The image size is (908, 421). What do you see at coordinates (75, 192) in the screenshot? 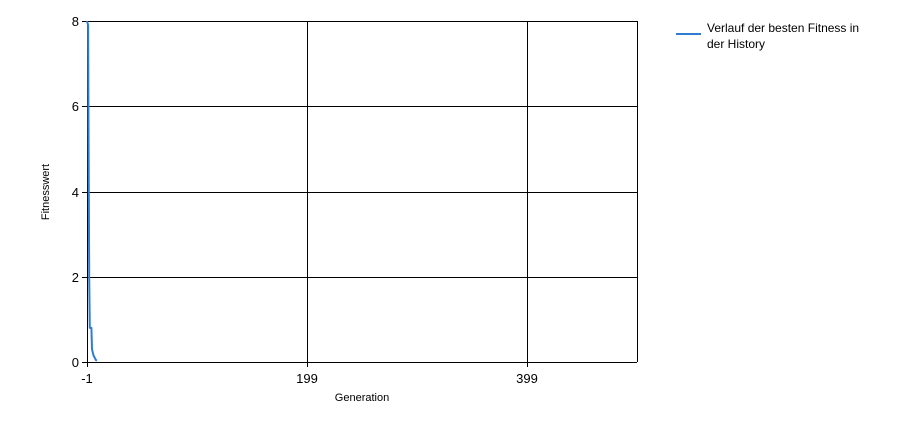
I see `y-tick-label: 4` at bounding box center [75, 192].